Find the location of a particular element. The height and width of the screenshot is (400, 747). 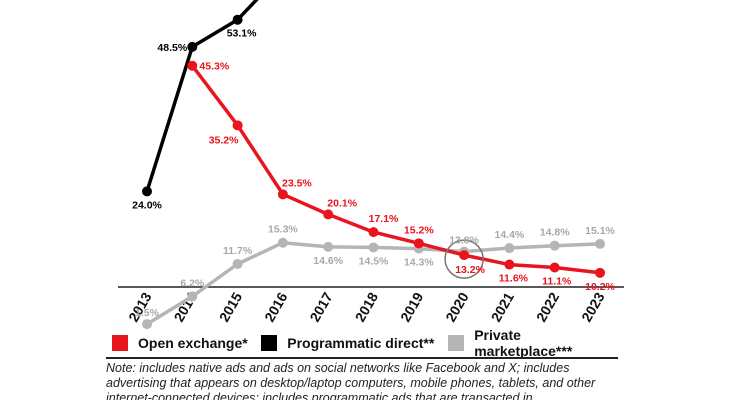

x-tick-label: 2017 is located at coordinates (321, 306).